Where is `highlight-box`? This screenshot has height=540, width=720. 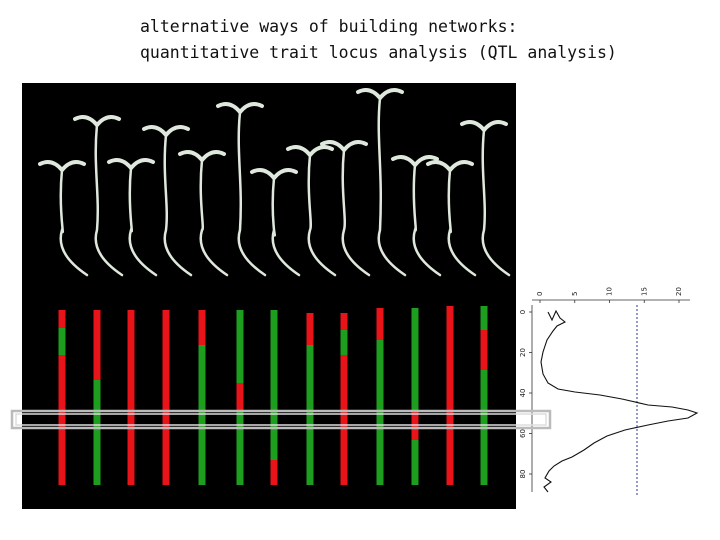 highlight-box is located at coordinates (281, 419).